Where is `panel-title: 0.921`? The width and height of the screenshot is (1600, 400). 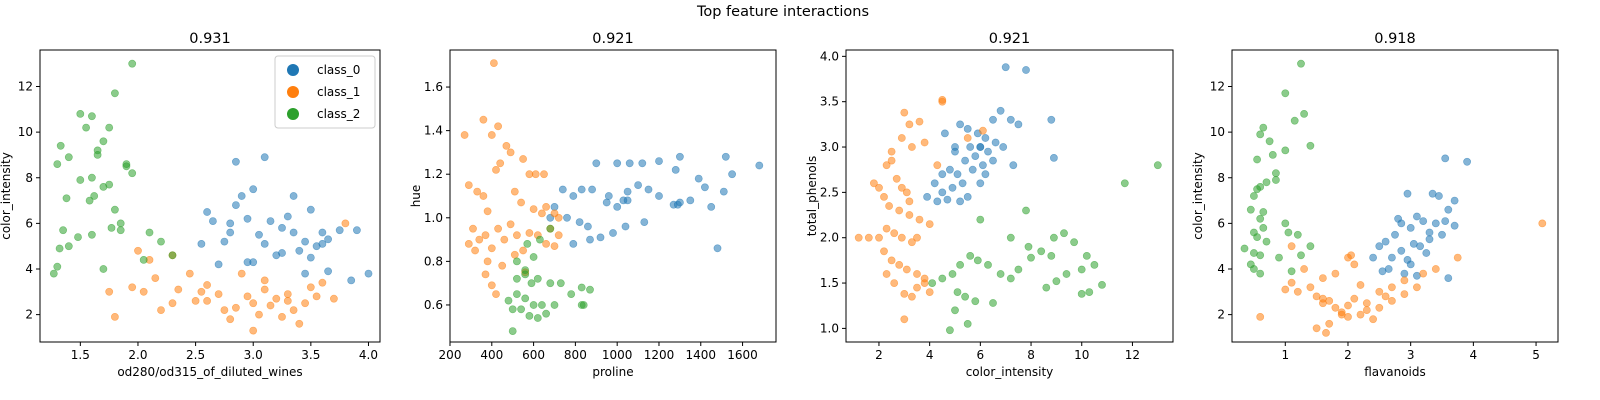
panel-title: 0.921 is located at coordinates (613, 39).